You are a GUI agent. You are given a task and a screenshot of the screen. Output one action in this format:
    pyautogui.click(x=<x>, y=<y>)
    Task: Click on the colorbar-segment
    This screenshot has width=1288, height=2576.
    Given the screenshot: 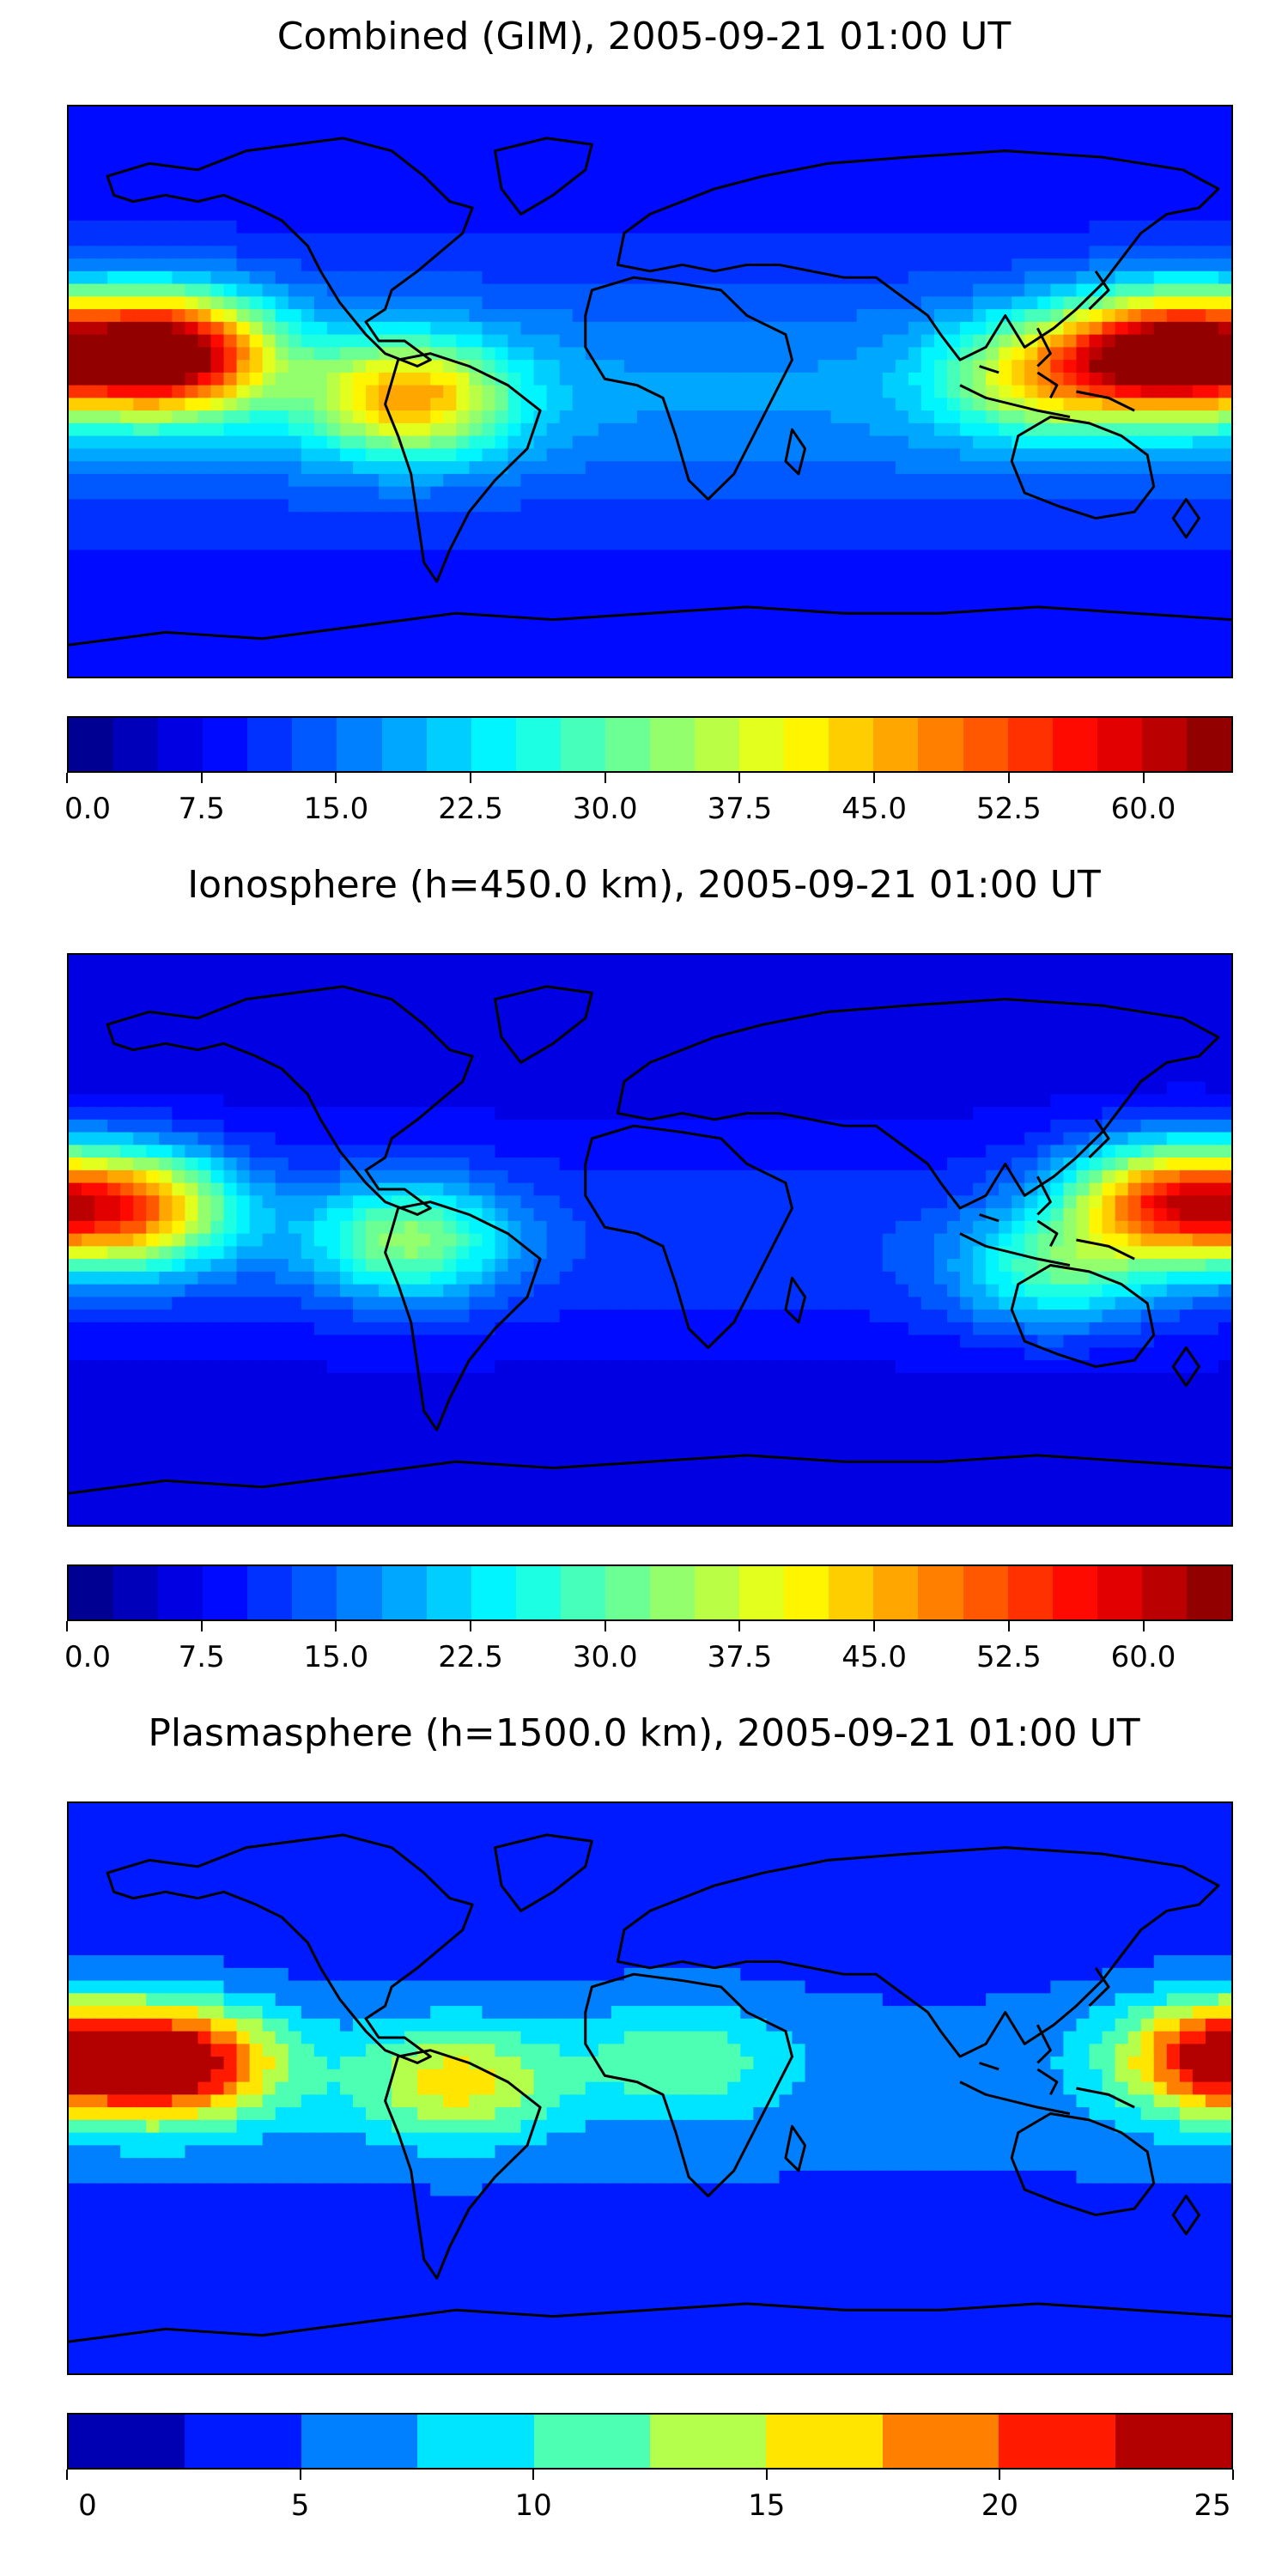 What is the action you would take?
    pyautogui.click(x=1119, y=744)
    